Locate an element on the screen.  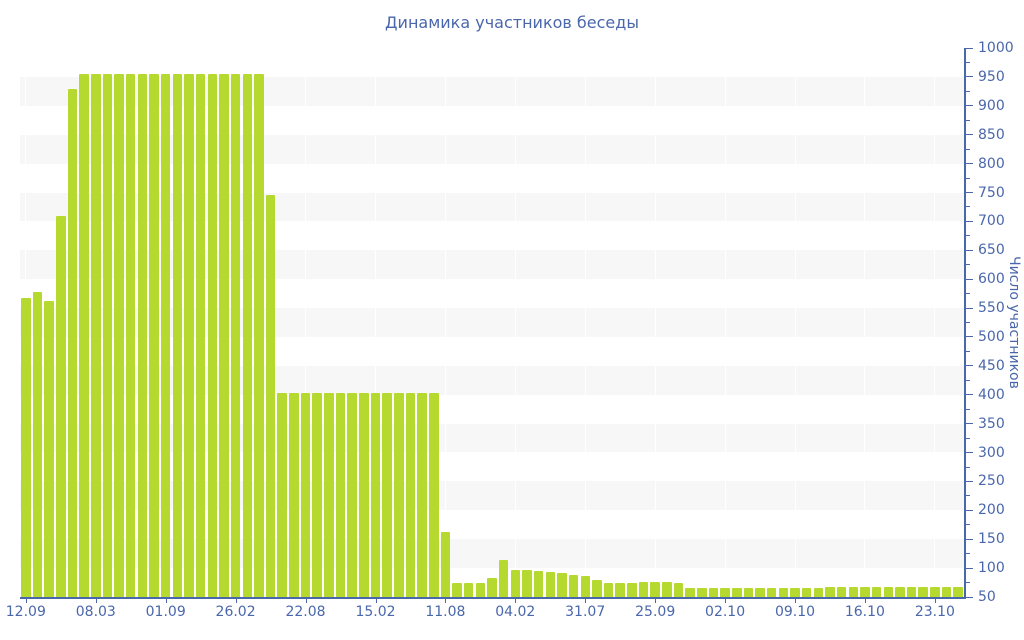
x-tick-label: 26.02 is located at coordinates (235, 612).